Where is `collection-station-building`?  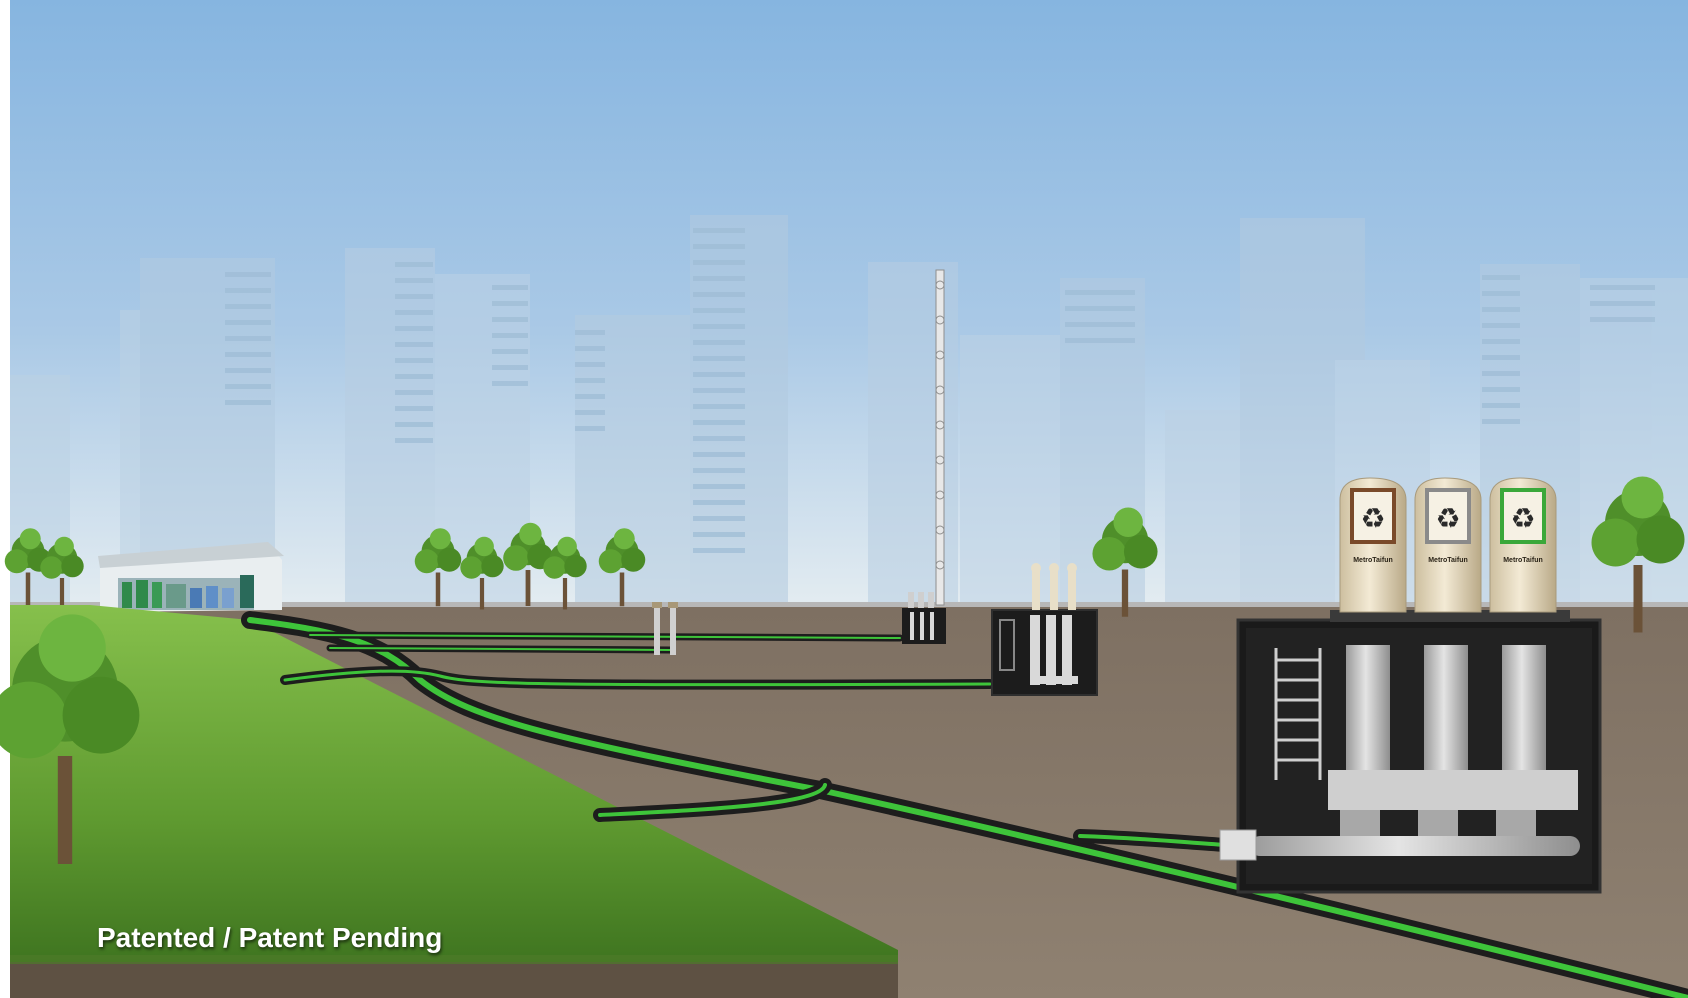 collection-station-building is located at coordinates (191, 577).